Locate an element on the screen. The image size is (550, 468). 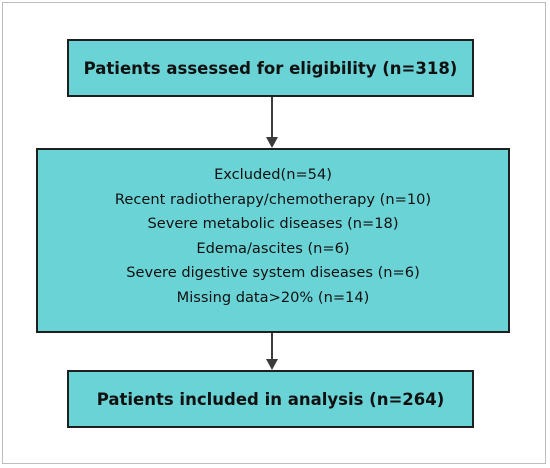
excluded-header: Excluded(n=54) is located at coordinates (273, 174).